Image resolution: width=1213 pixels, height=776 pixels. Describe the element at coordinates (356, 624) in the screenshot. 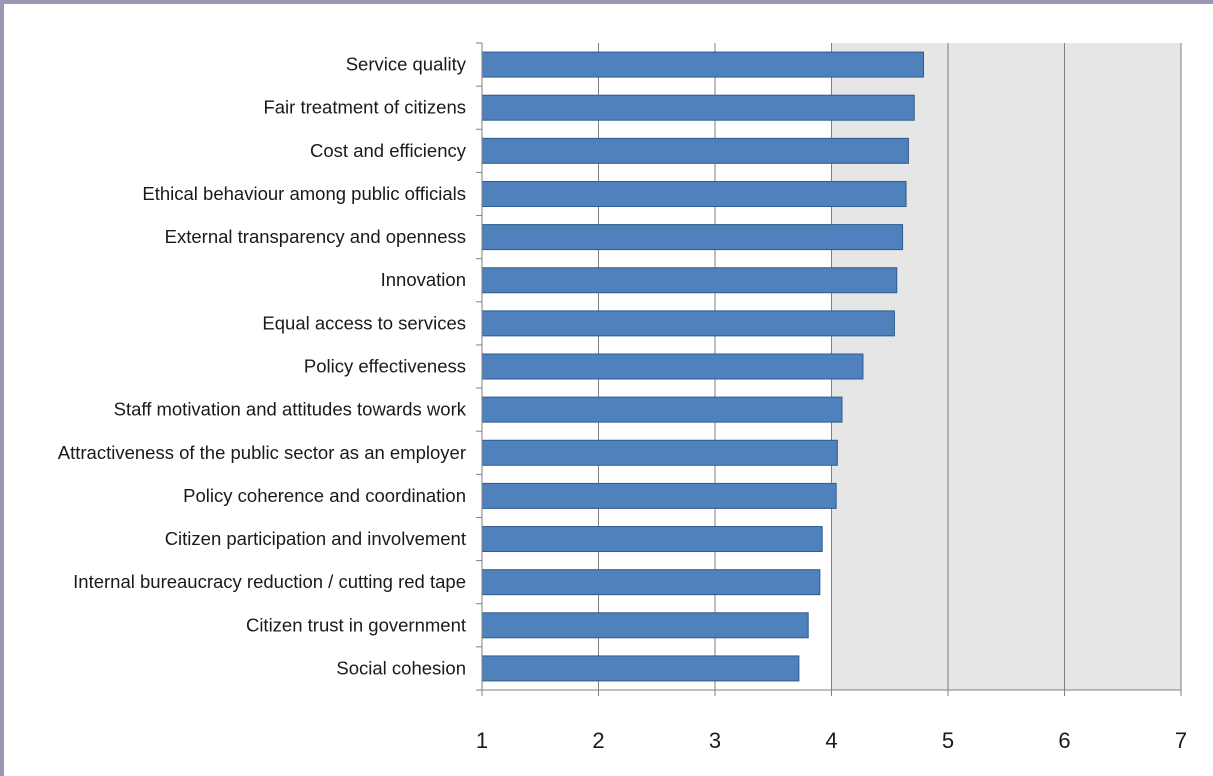

I see `category-label-14: Citizen trust in government` at that location.